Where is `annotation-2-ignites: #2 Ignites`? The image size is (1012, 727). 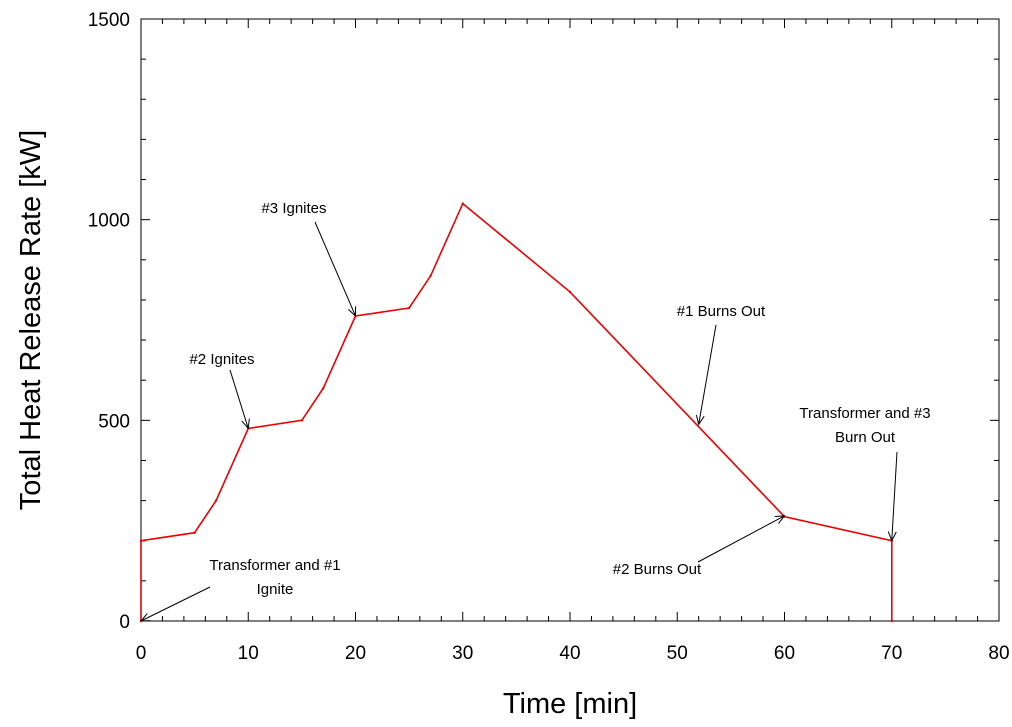
annotation-2-ignites: #2 Ignites is located at coordinates (222, 389).